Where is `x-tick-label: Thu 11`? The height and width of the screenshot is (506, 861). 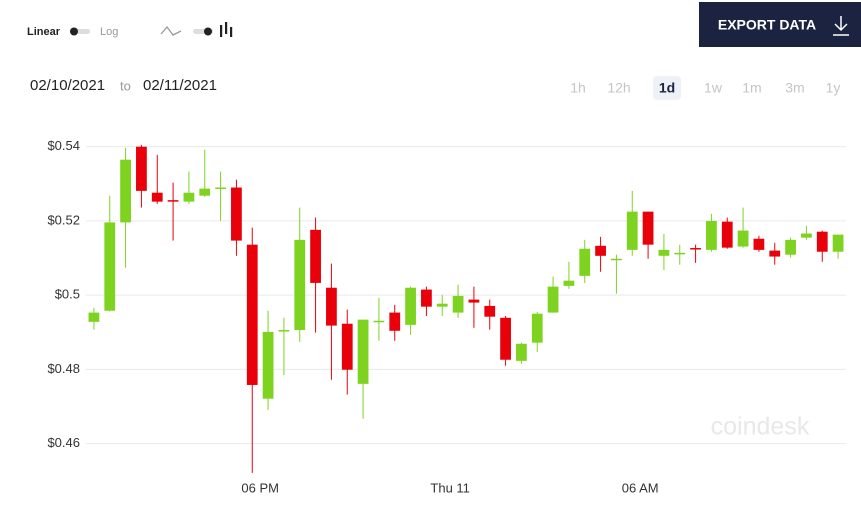 x-tick-label: Thu 11 is located at coordinates (450, 487).